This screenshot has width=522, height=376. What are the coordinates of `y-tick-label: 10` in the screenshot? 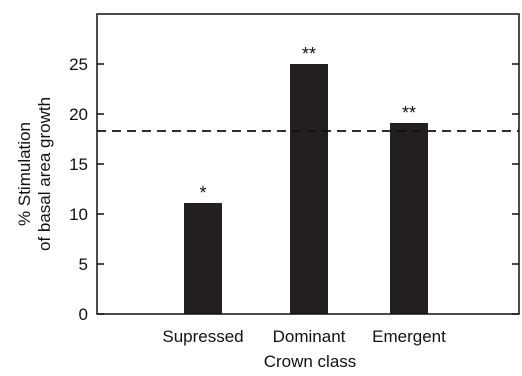 It's located at (78, 214).